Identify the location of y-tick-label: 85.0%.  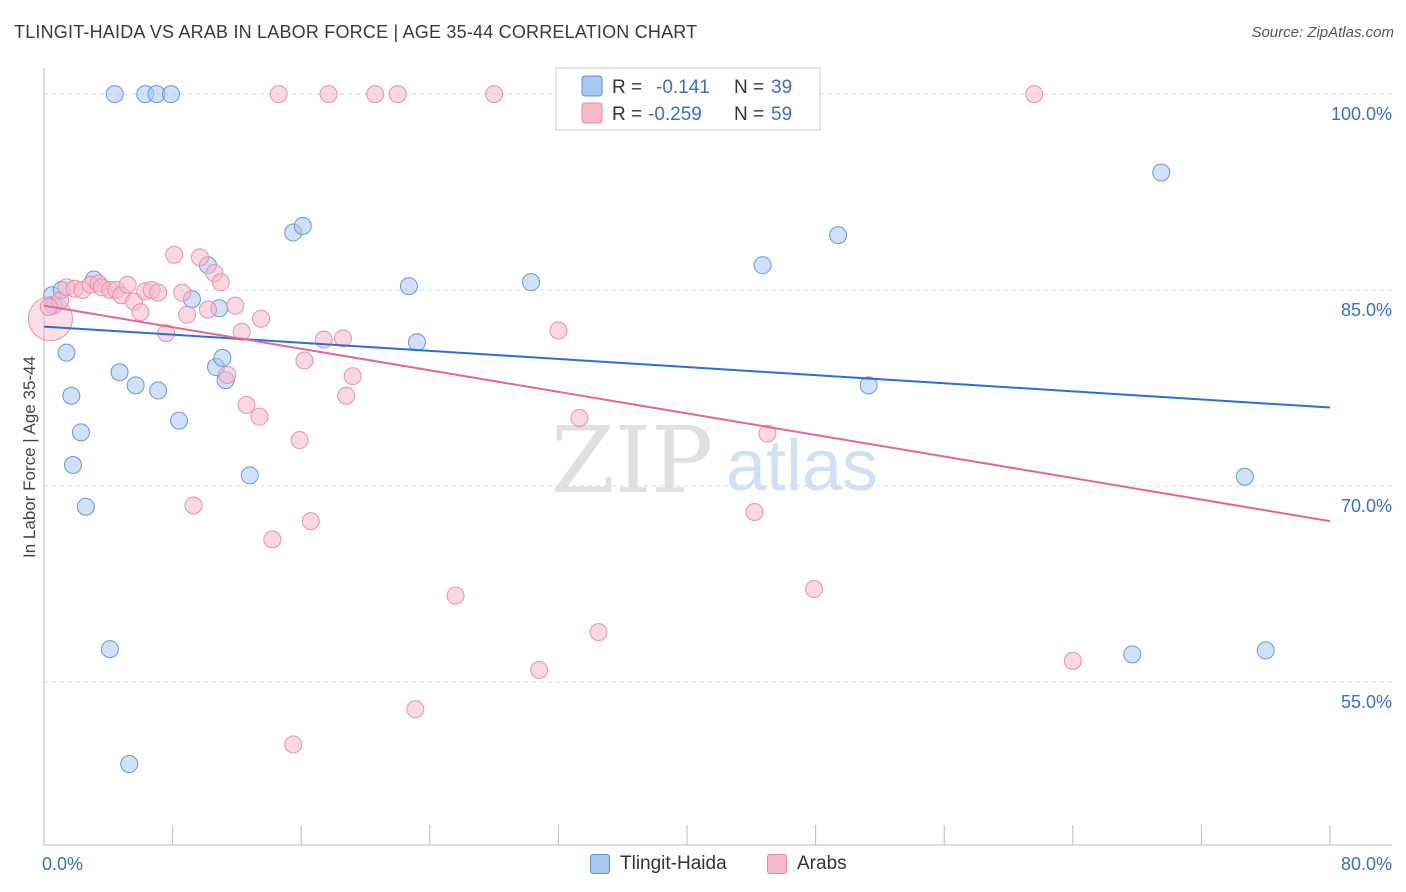
(1366, 310).